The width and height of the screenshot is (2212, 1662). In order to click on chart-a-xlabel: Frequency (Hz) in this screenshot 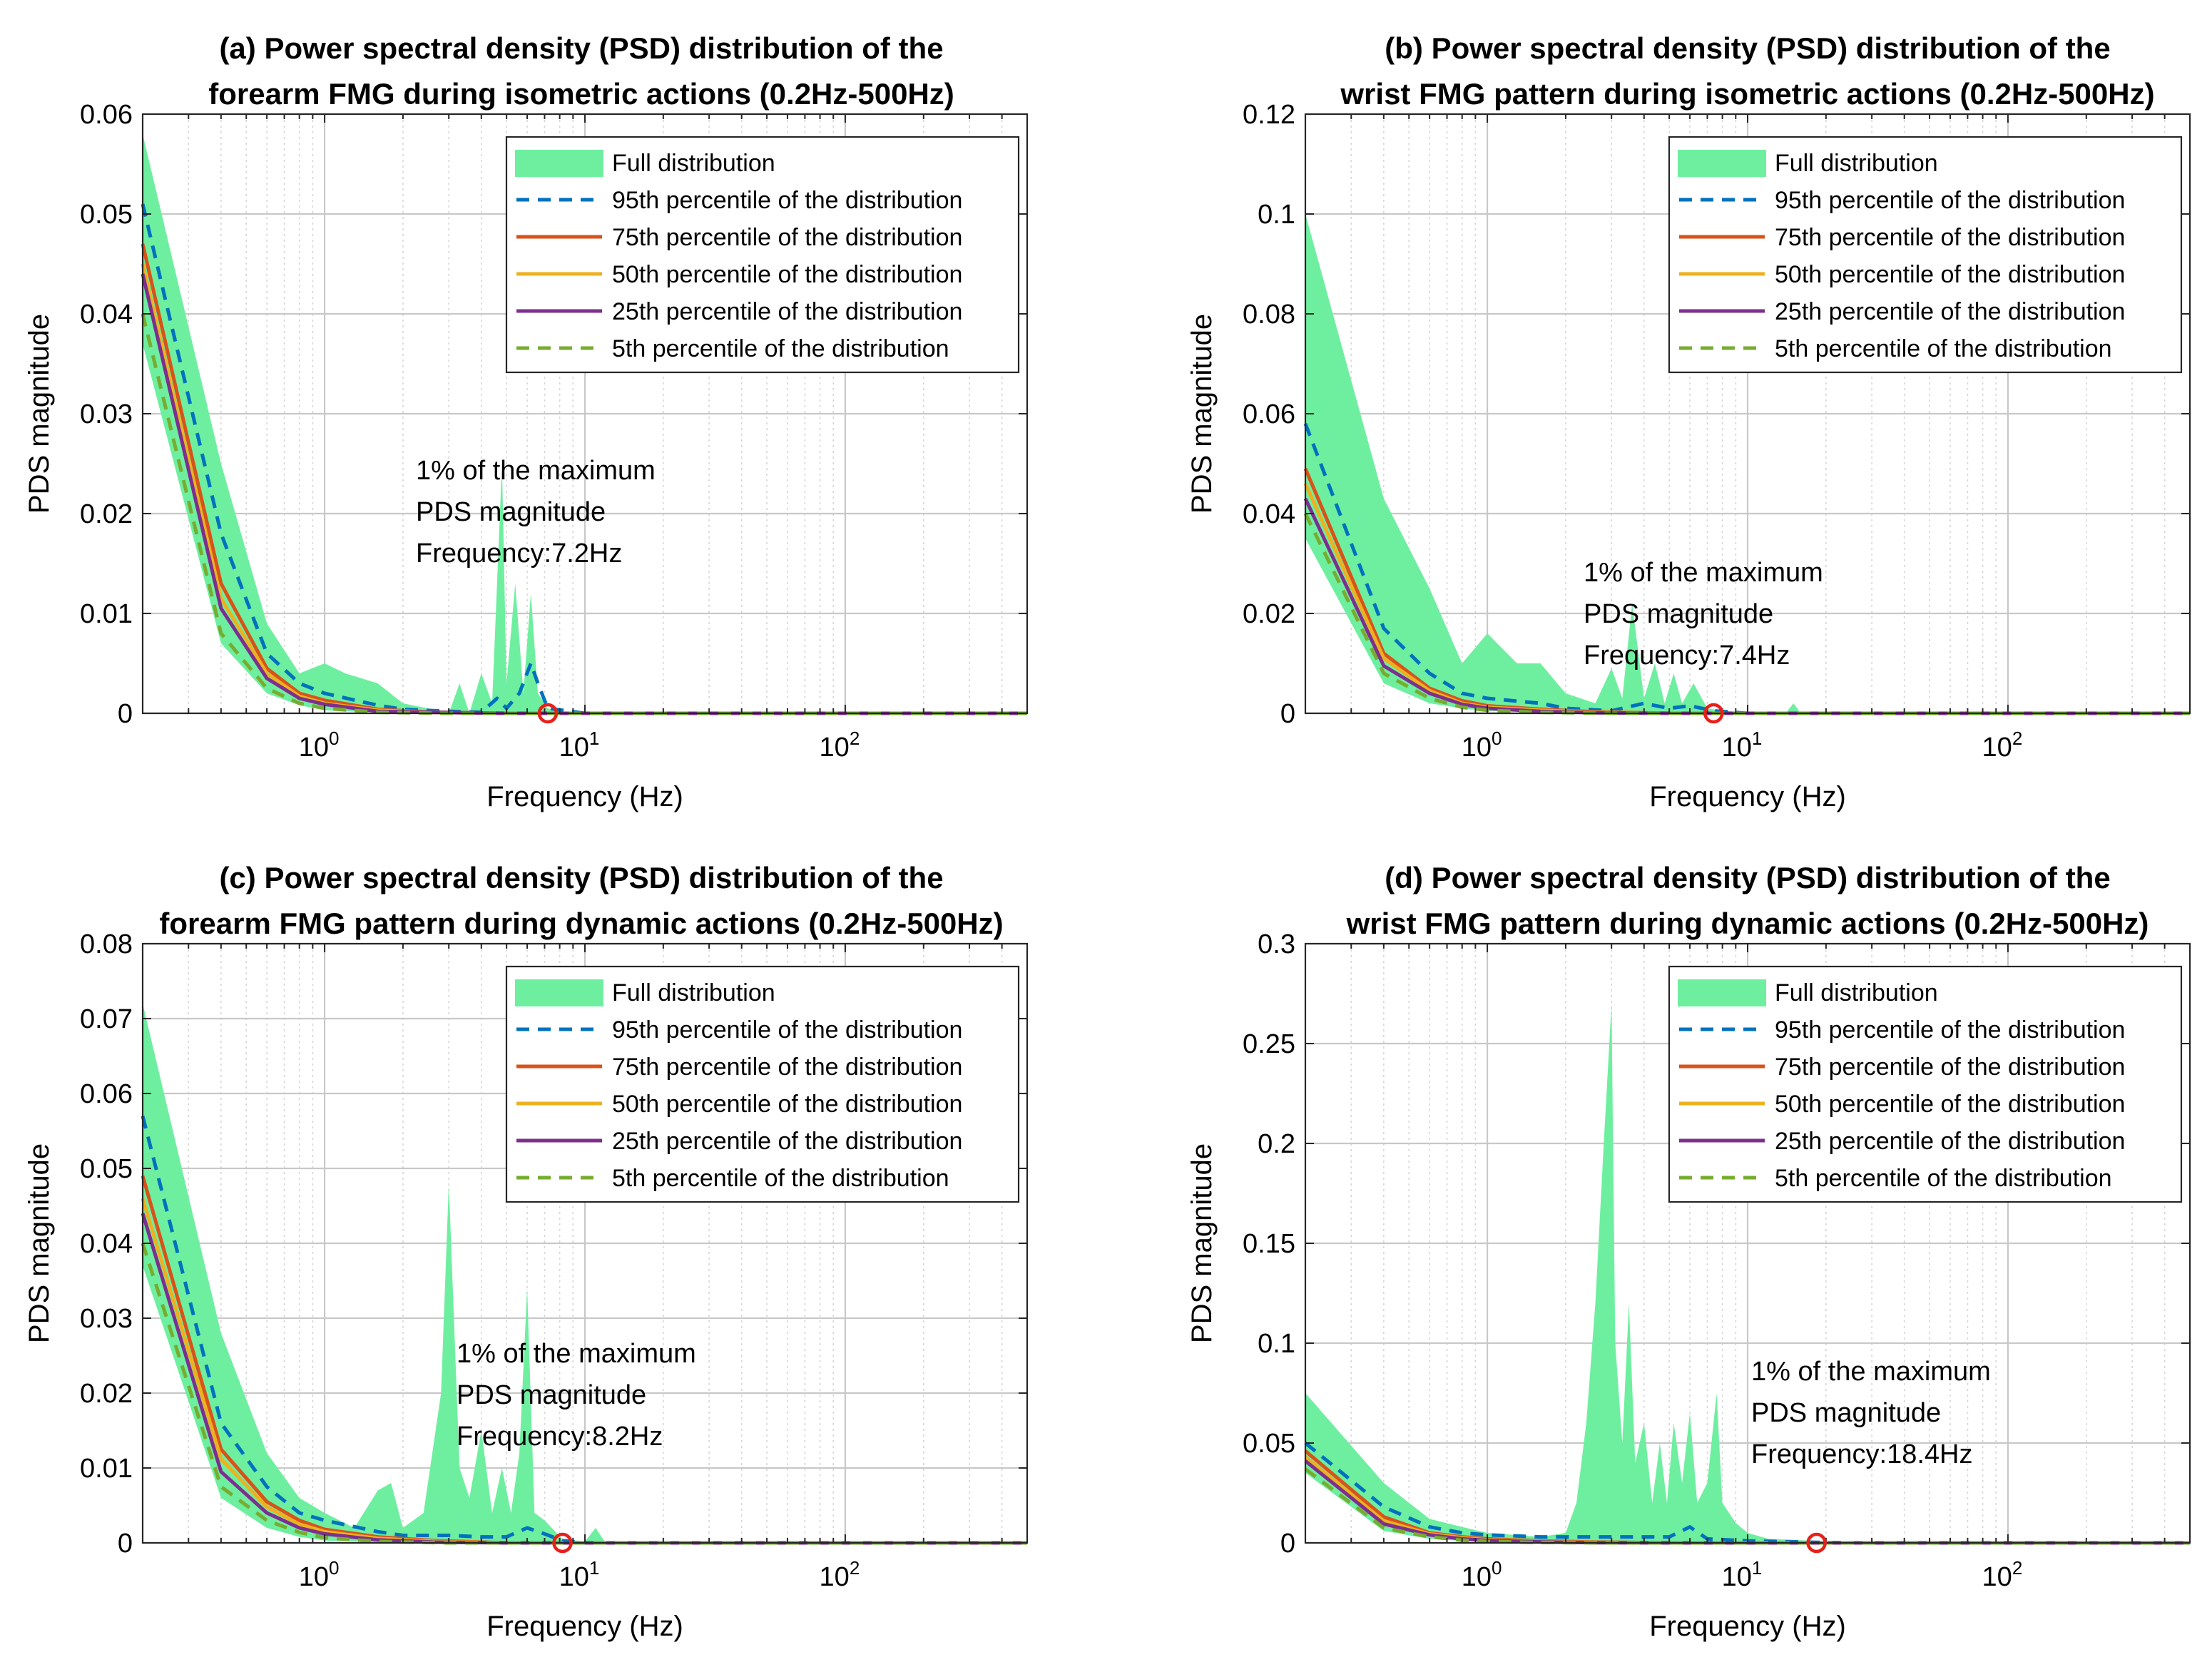, I will do `click(584, 796)`.